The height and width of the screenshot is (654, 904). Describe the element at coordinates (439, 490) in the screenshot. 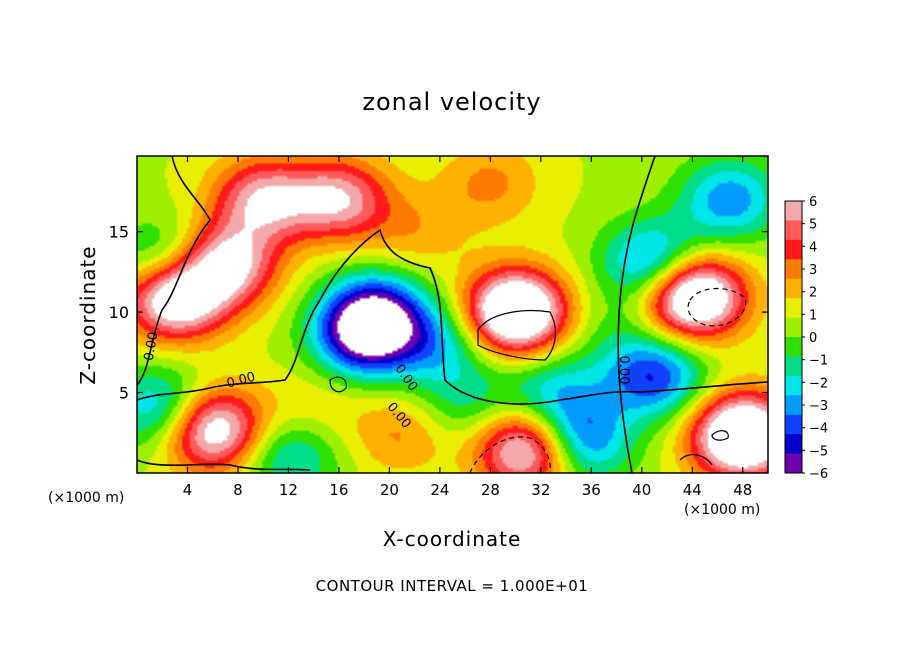

I see `x-tick-label: 24` at that location.